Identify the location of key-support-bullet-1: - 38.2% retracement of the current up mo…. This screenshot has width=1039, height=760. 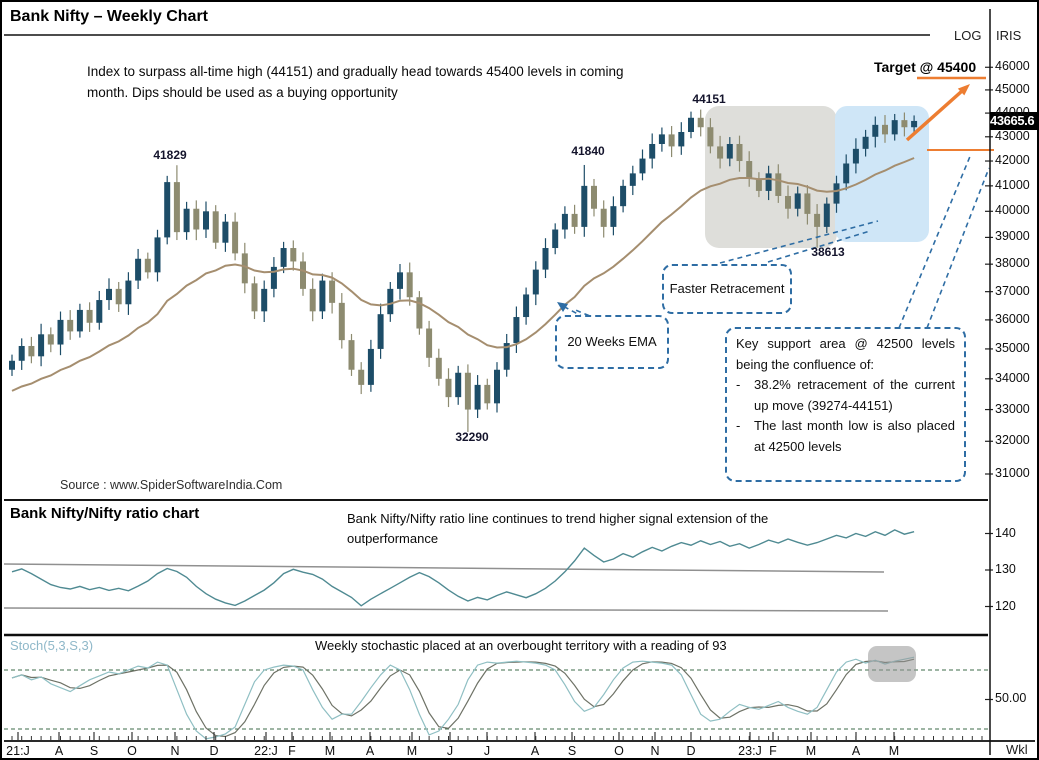
(845, 395).